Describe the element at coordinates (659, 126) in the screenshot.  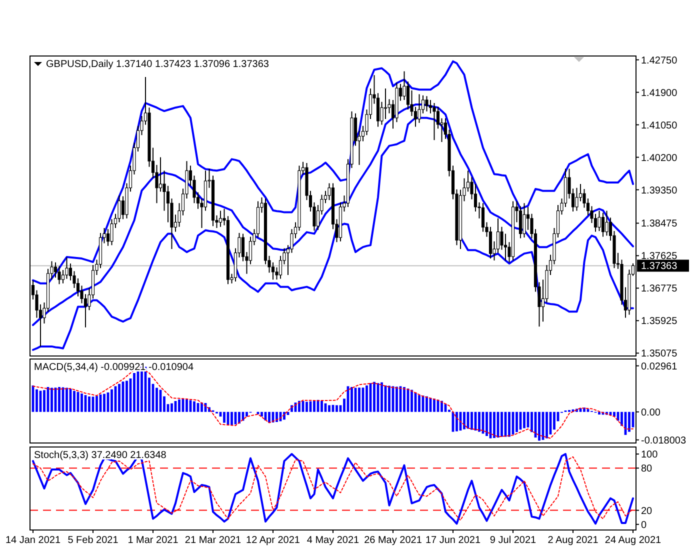
I see `y-tick-label: 1.41050` at that location.